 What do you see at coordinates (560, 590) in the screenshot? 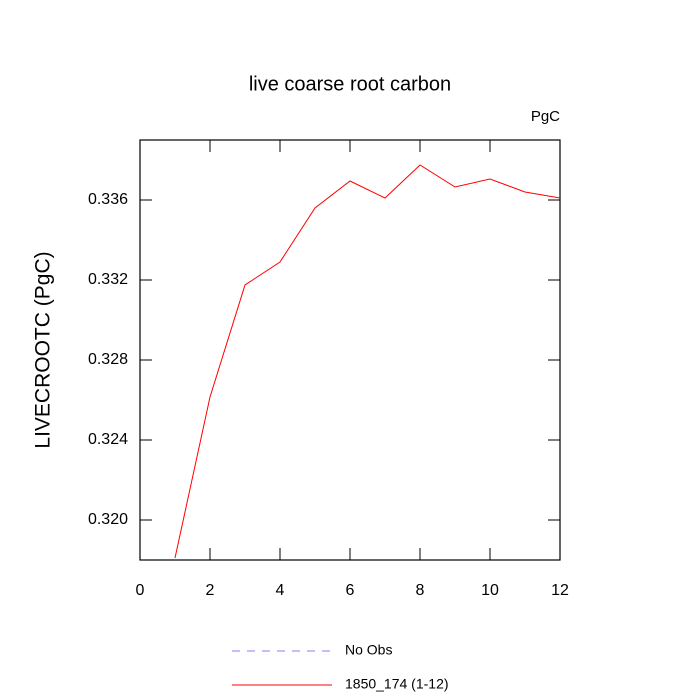
I see `x-tick-label: 12` at bounding box center [560, 590].